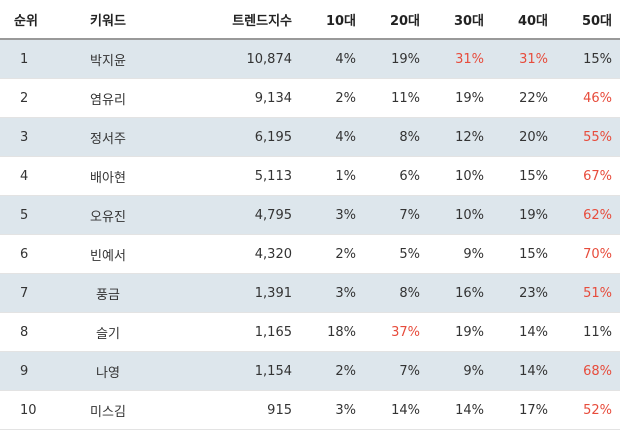 Image resolution: width=620 pixels, height=430 pixels. Describe the element at coordinates (229, 176) in the screenshot. I see `cell-trend-index: 5,113` at that location.